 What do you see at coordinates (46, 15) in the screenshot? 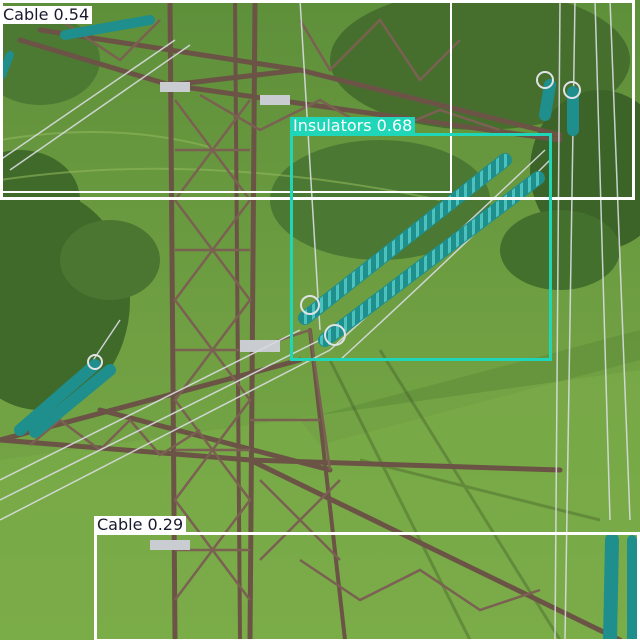
I see `detection-label-cable-top: Cable 0.54` at bounding box center [46, 15].